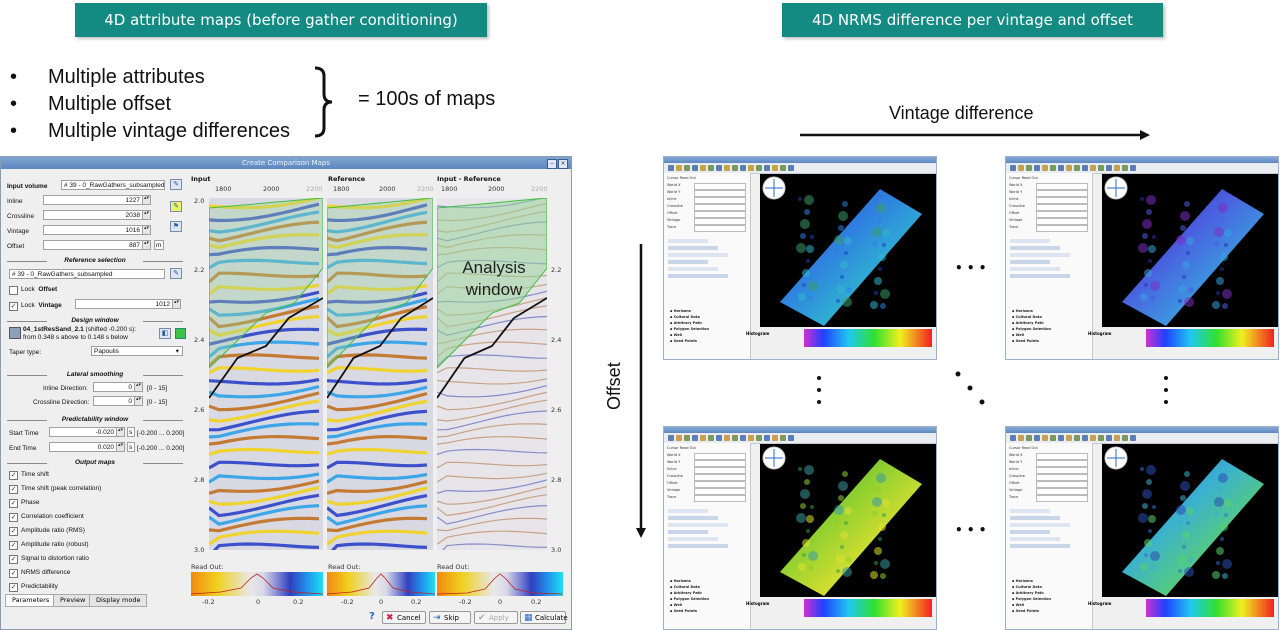 This screenshot has width=1280, height=630. What do you see at coordinates (118, 387) in the screenshot?
I see `inline-direction-input: 0 ▴▾` at bounding box center [118, 387].